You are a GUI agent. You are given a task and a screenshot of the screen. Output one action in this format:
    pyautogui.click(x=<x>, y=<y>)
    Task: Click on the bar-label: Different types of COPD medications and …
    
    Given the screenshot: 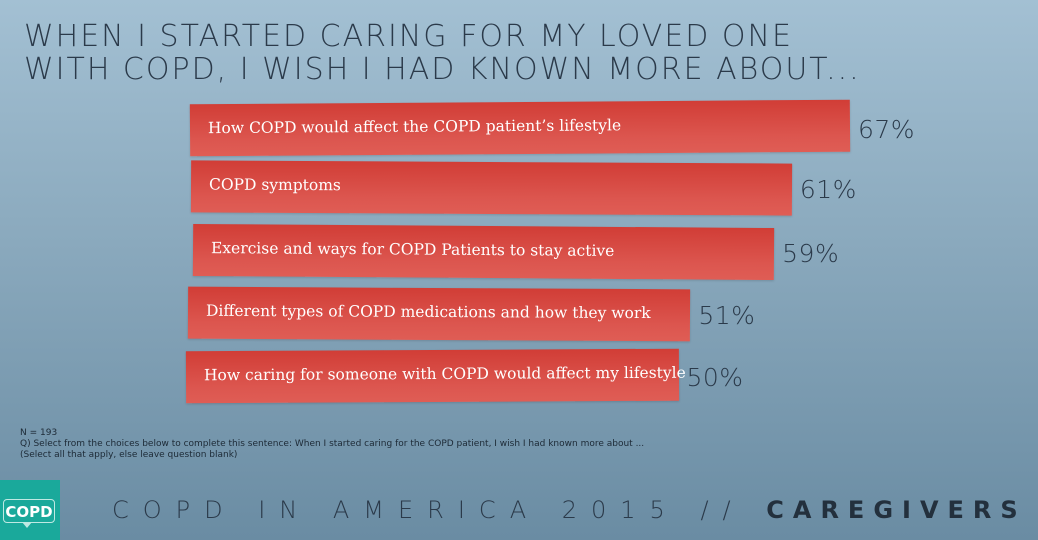 What is the action you would take?
    pyautogui.click(x=428, y=312)
    